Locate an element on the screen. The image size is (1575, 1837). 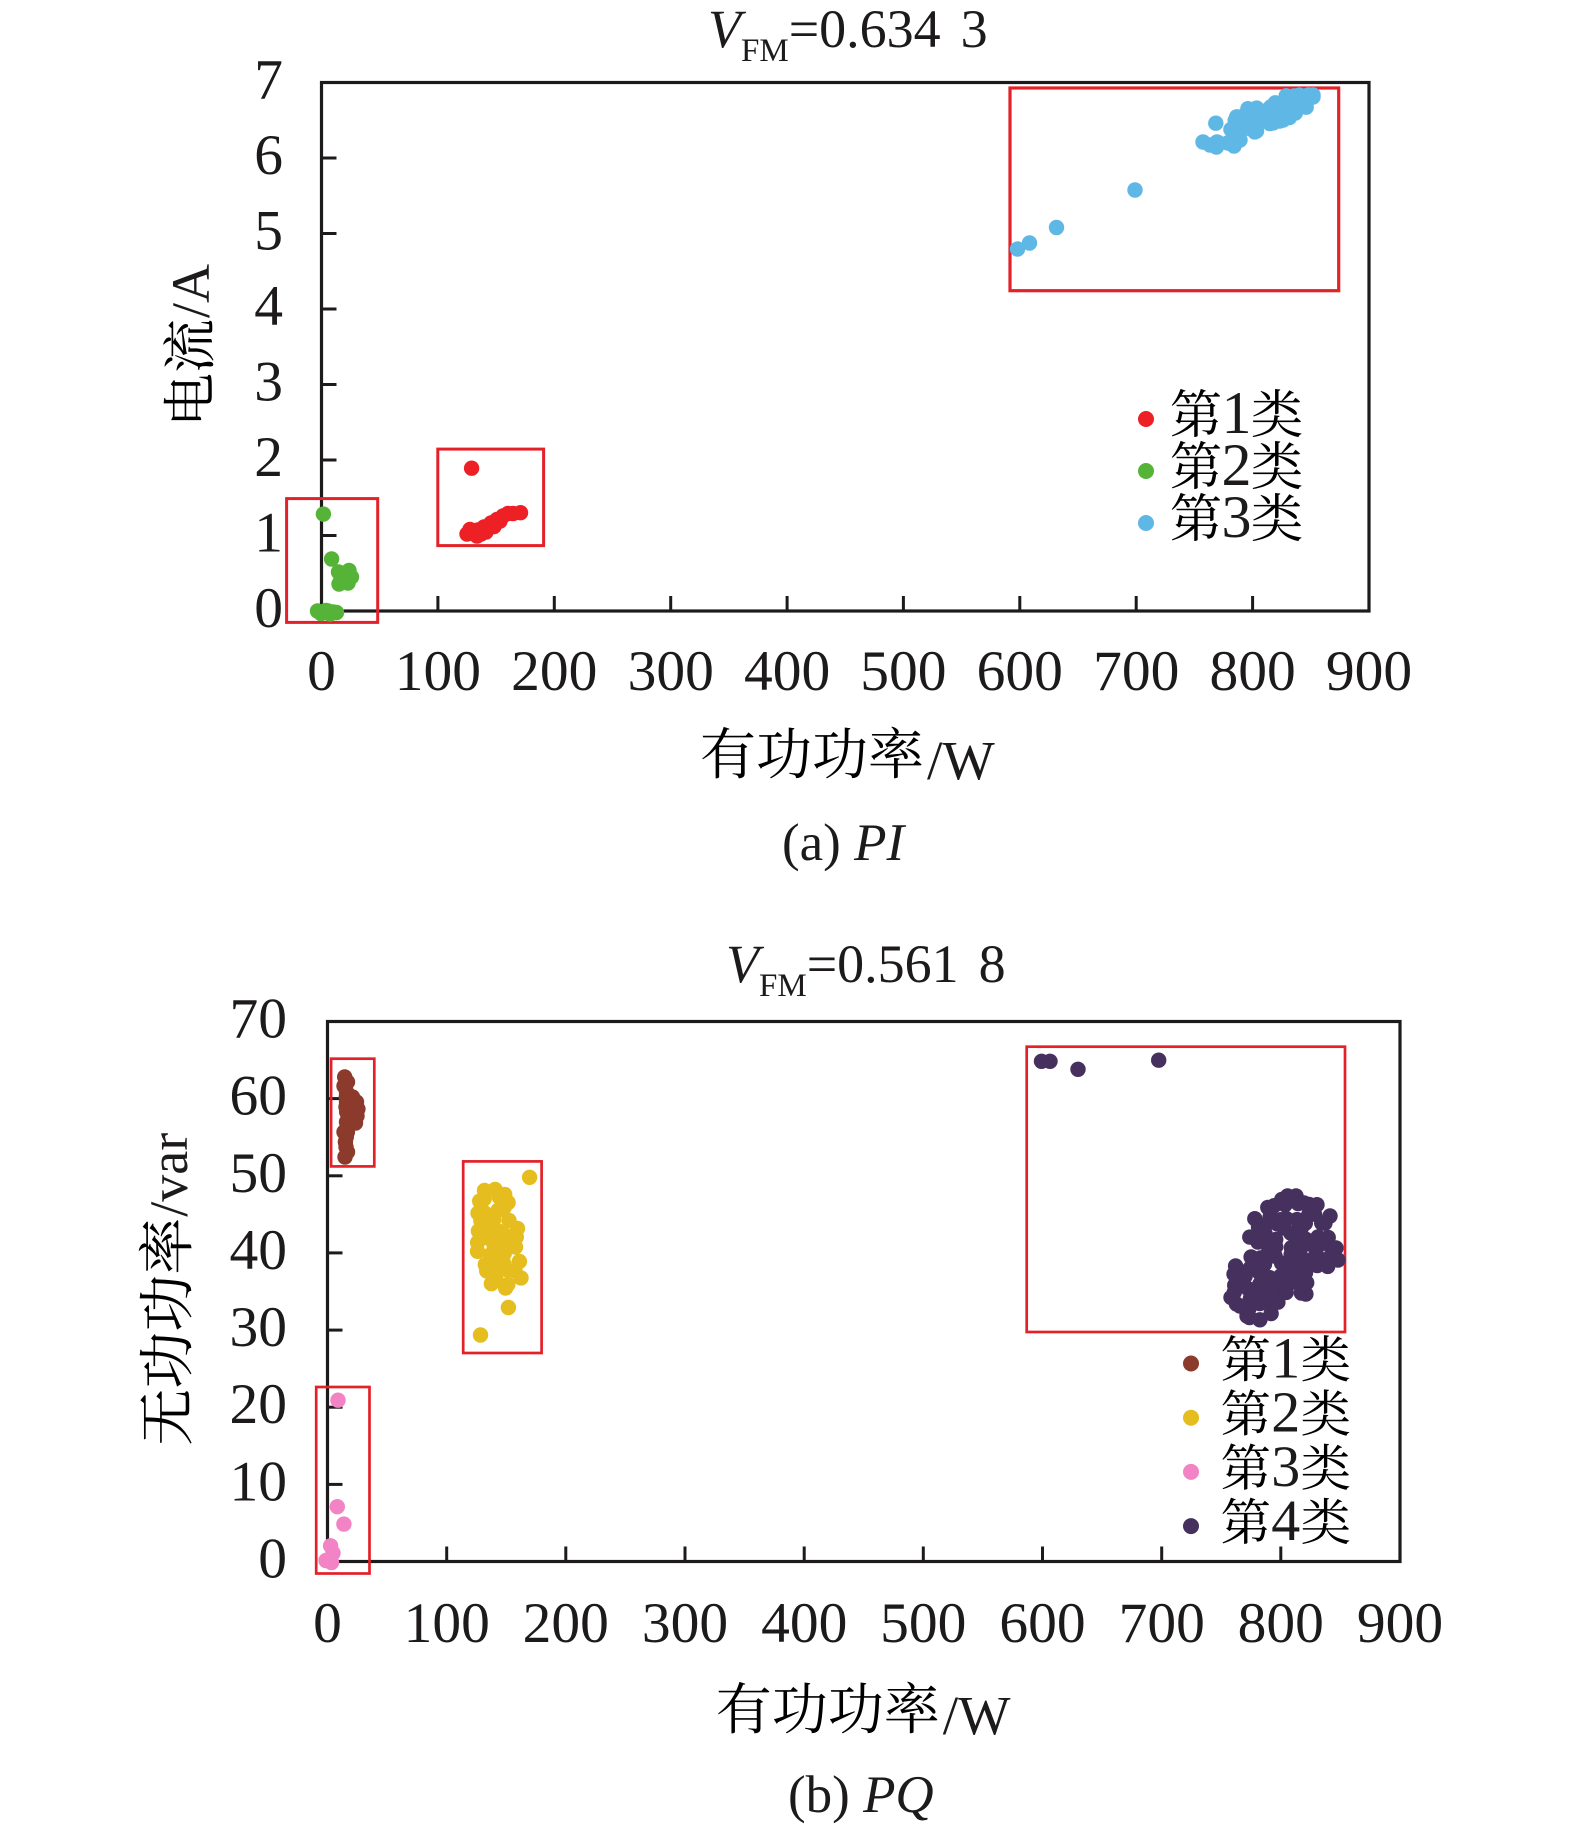
svg-text: 40 is located at coordinates (259, 1250).